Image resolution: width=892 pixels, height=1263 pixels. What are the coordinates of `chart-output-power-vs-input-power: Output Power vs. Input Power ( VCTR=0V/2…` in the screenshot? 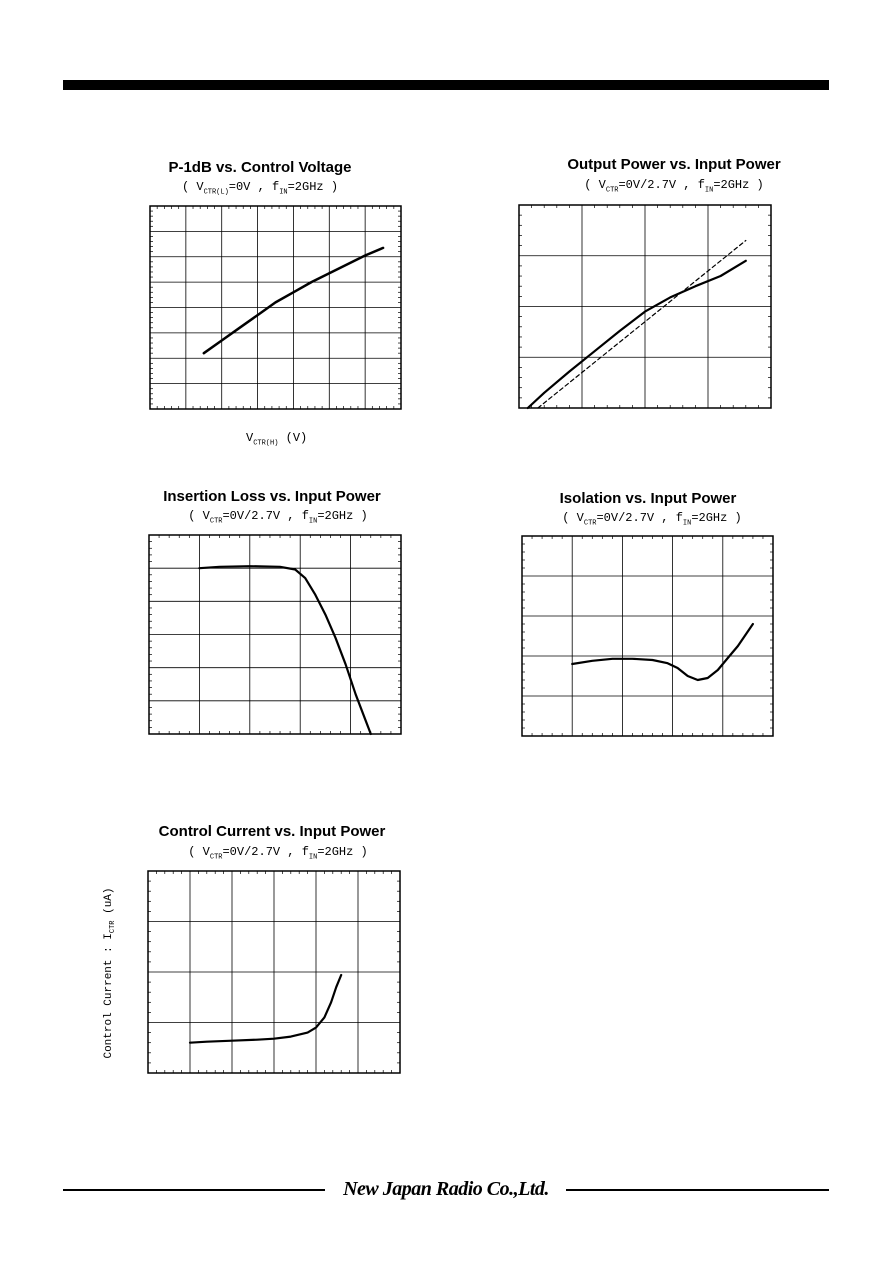 It's located at (660, 302).